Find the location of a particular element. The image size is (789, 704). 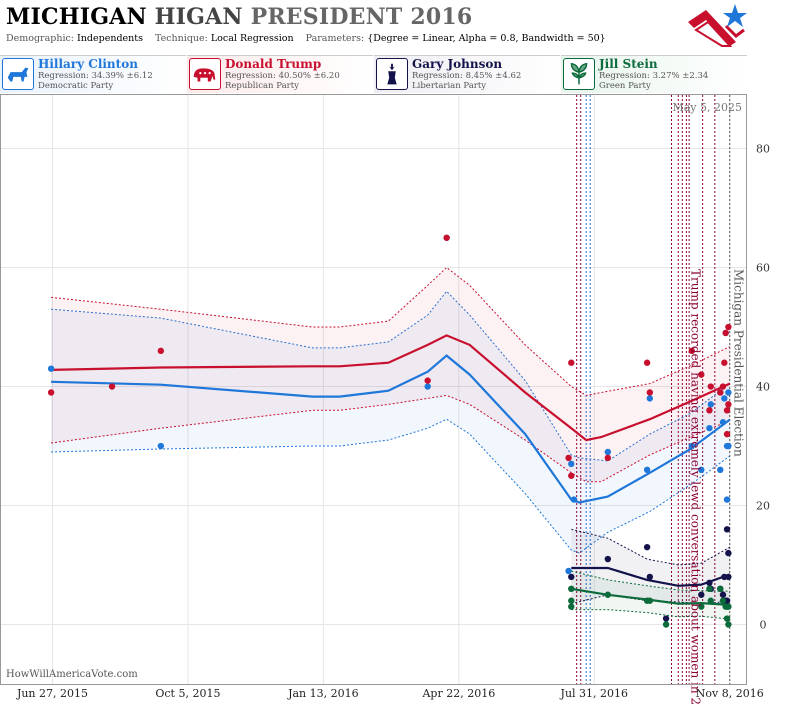

title-race: PRESIDENT 2016 is located at coordinates (361, 17).